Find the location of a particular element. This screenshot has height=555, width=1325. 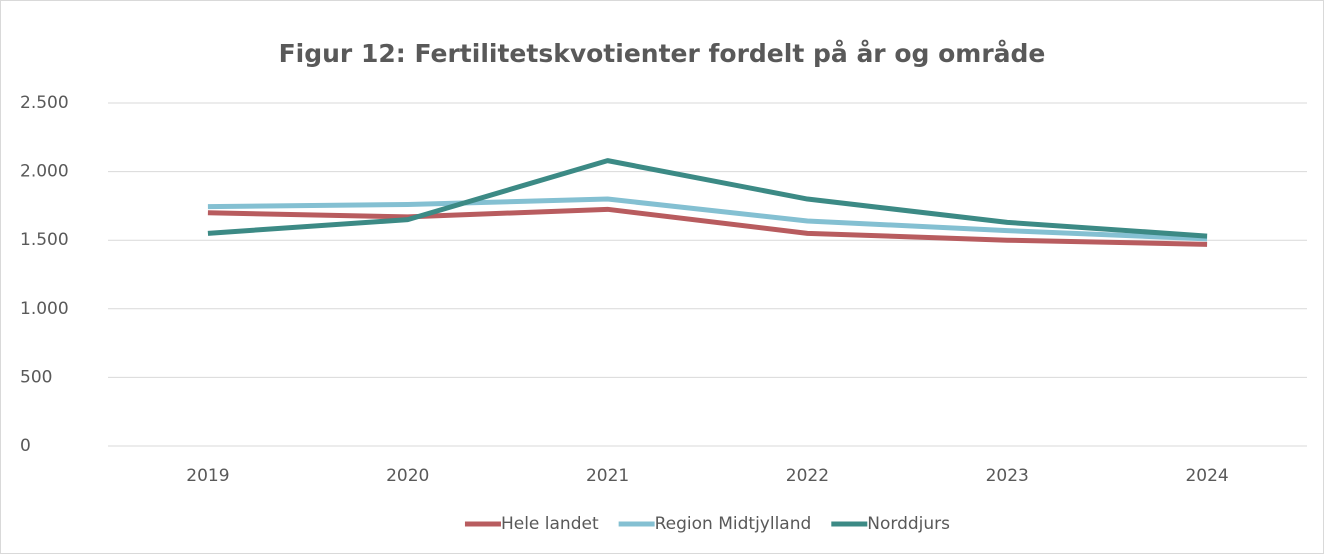

y-tick-label: 2.000 is located at coordinates (44, 172).